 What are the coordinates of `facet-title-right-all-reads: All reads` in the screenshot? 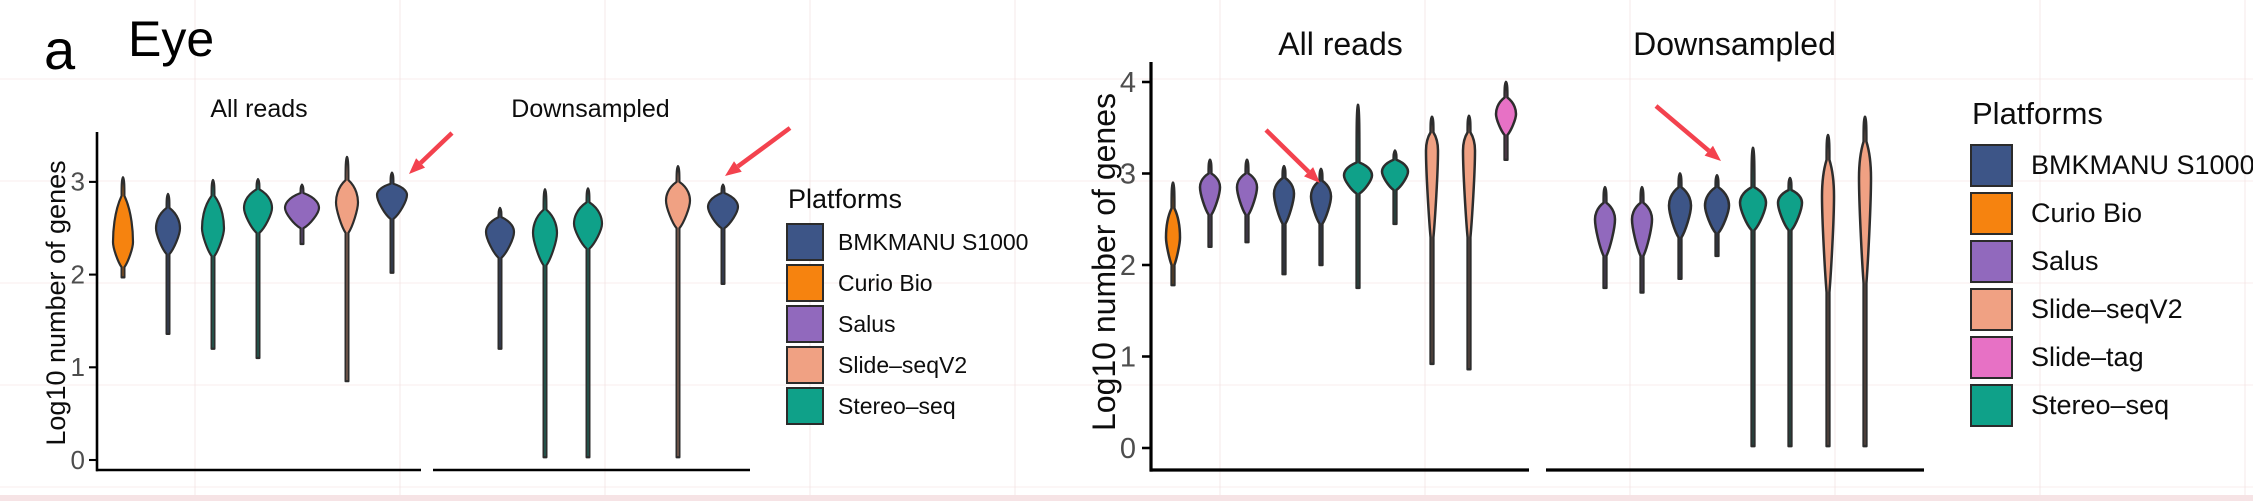 It's located at (1340, 44).